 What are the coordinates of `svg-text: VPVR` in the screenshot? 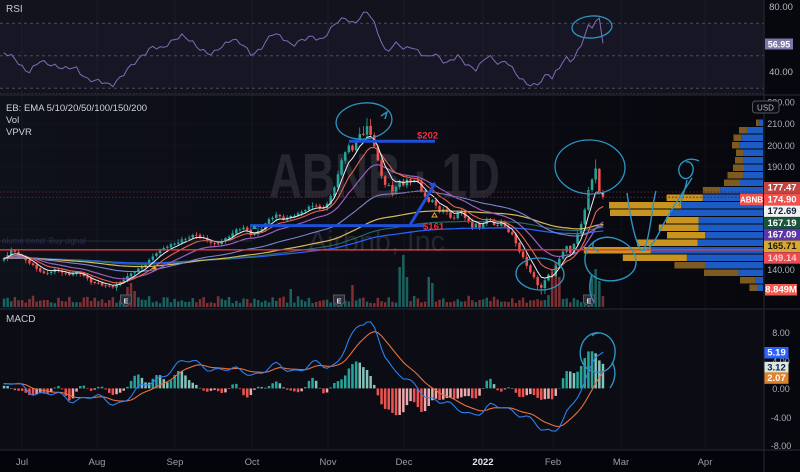 It's located at (19, 132).